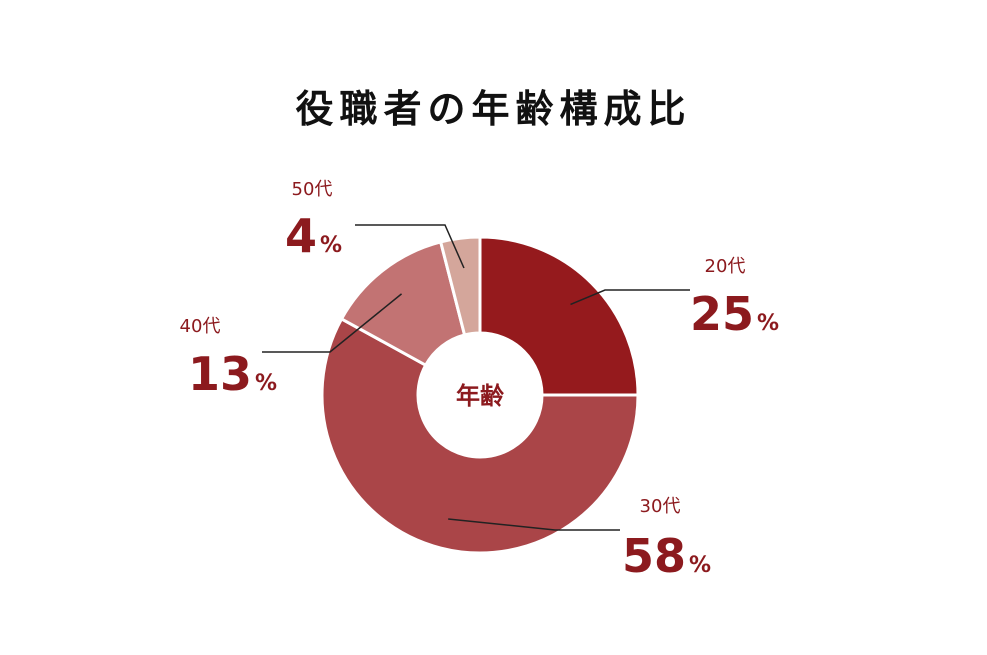 This screenshot has height=655, width=987. I want to click on category-label-1: 30代, so click(660, 506).